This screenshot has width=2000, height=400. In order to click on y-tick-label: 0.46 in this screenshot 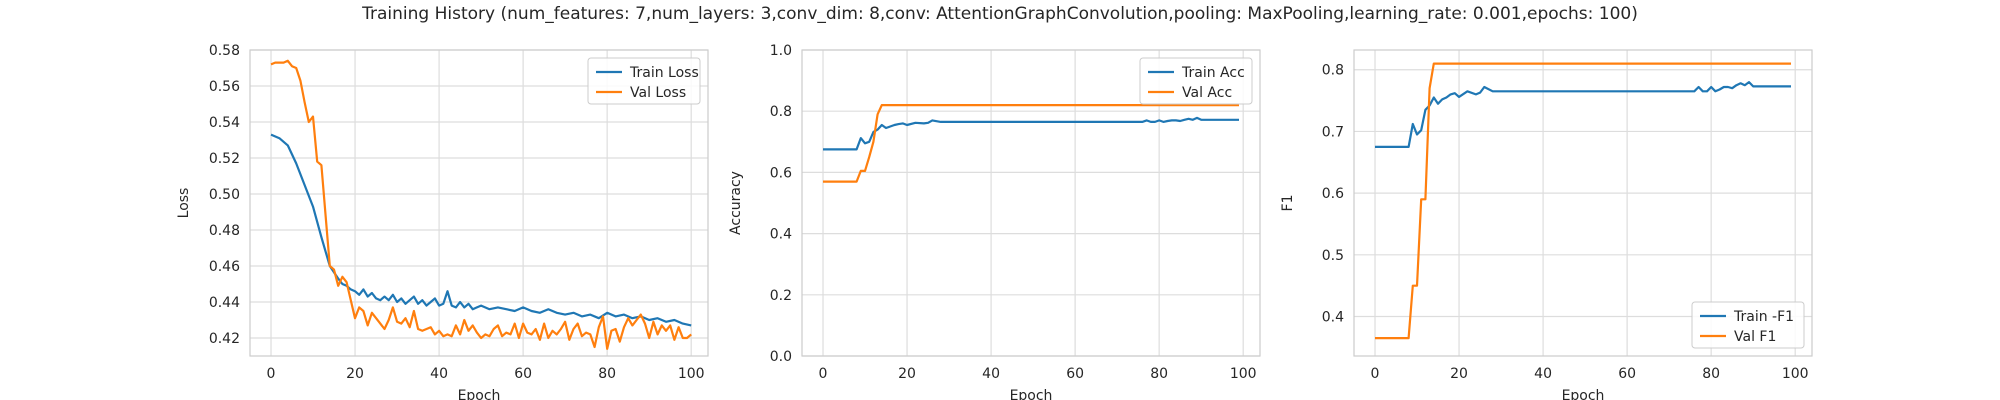, I will do `click(224, 267)`.